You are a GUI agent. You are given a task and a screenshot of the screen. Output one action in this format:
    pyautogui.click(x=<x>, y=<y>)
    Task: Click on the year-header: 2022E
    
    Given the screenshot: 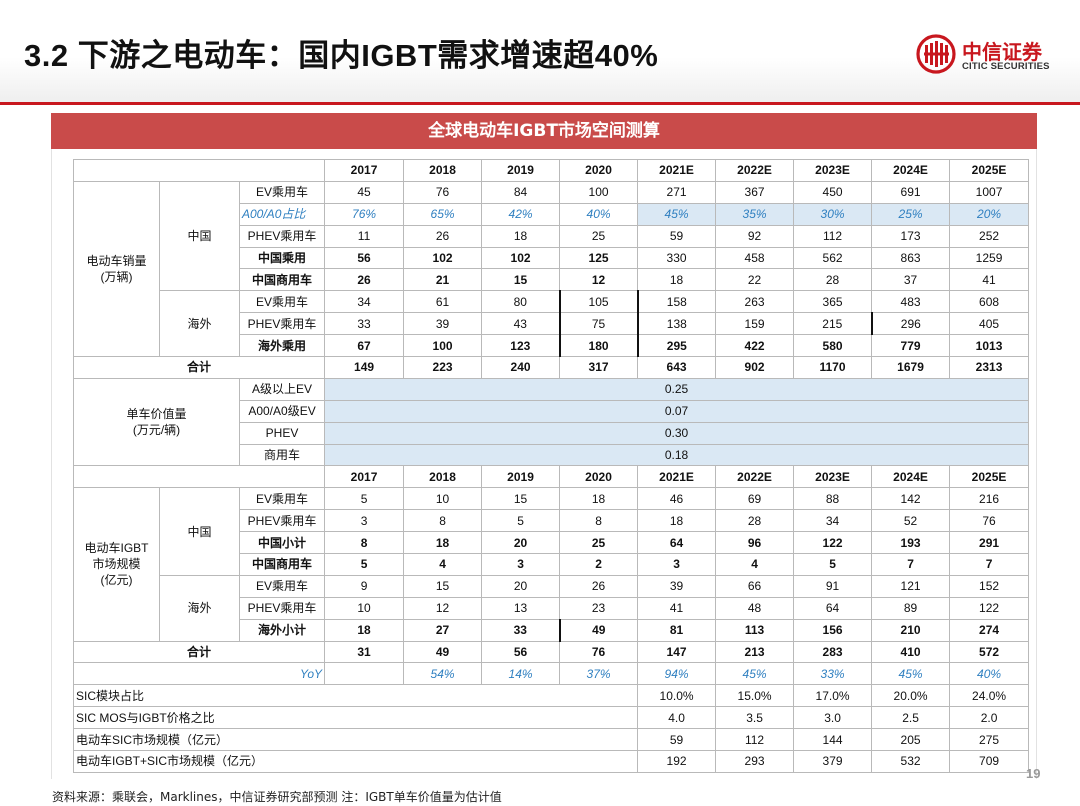 What is the action you would take?
    pyautogui.click(x=755, y=170)
    